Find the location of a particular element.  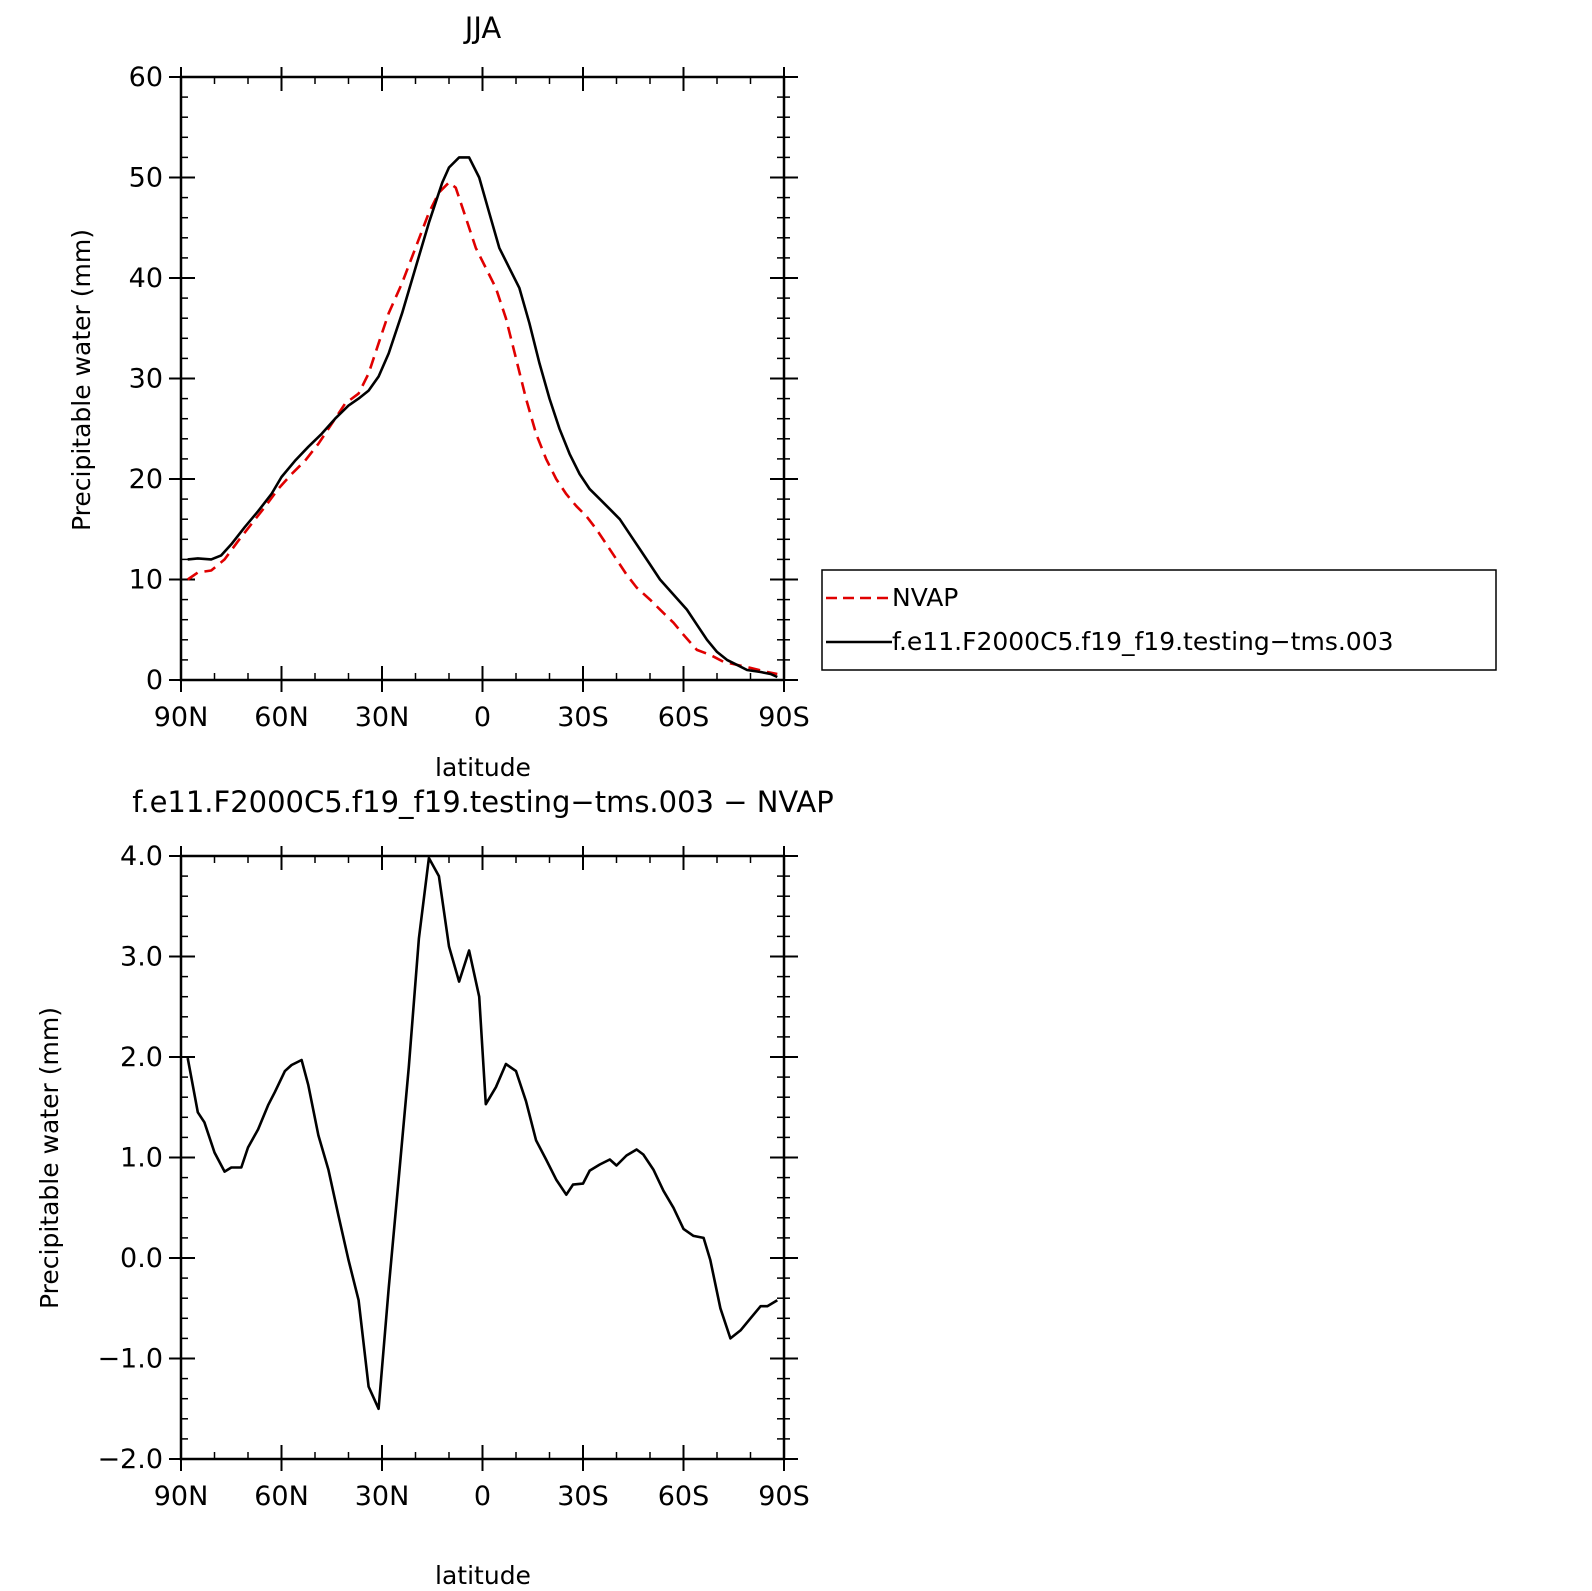

y-tick-label: 0.0 is located at coordinates (141, 1258).